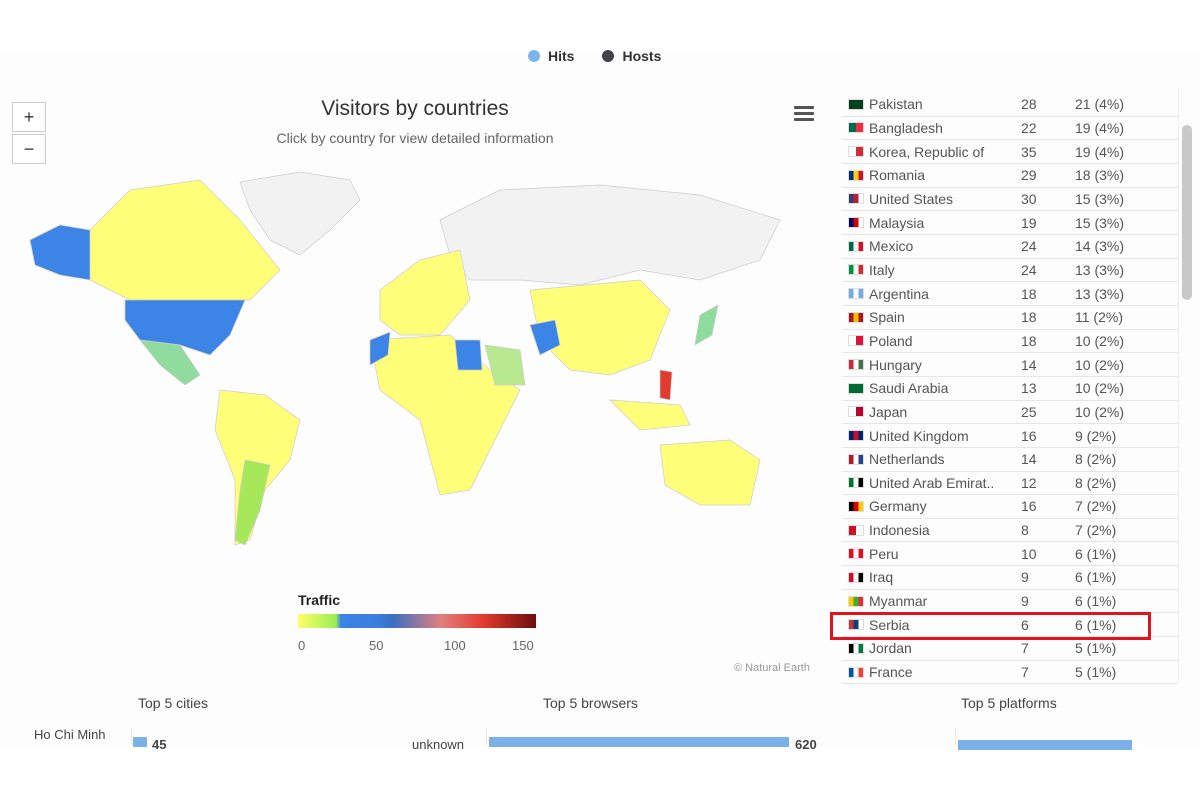 This screenshot has width=1200, height=800. What do you see at coordinates (1010, 625) in the screenshot?
I see `table-row: Serbia 6 6 (1%)` at bounding box center [1010, 625].